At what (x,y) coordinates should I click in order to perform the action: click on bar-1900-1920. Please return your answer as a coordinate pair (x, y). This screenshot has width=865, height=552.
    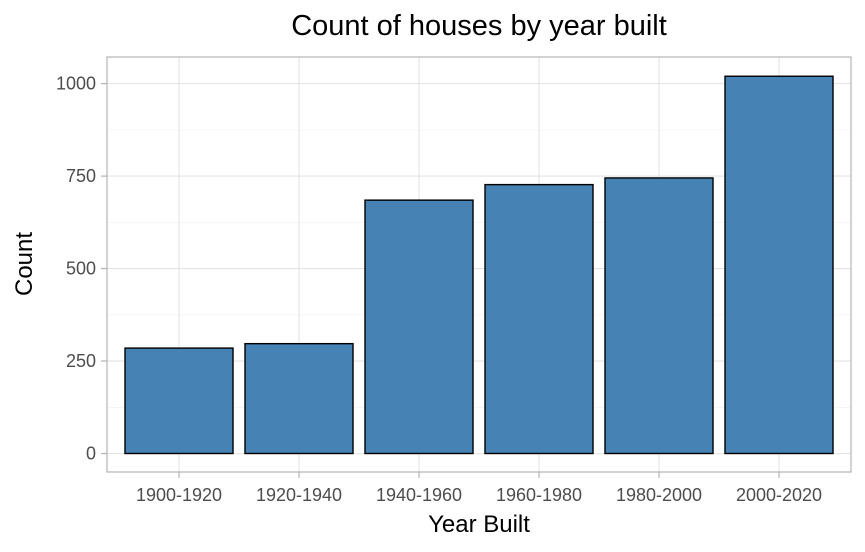
    Looking at the image, I should click on (179, 401).